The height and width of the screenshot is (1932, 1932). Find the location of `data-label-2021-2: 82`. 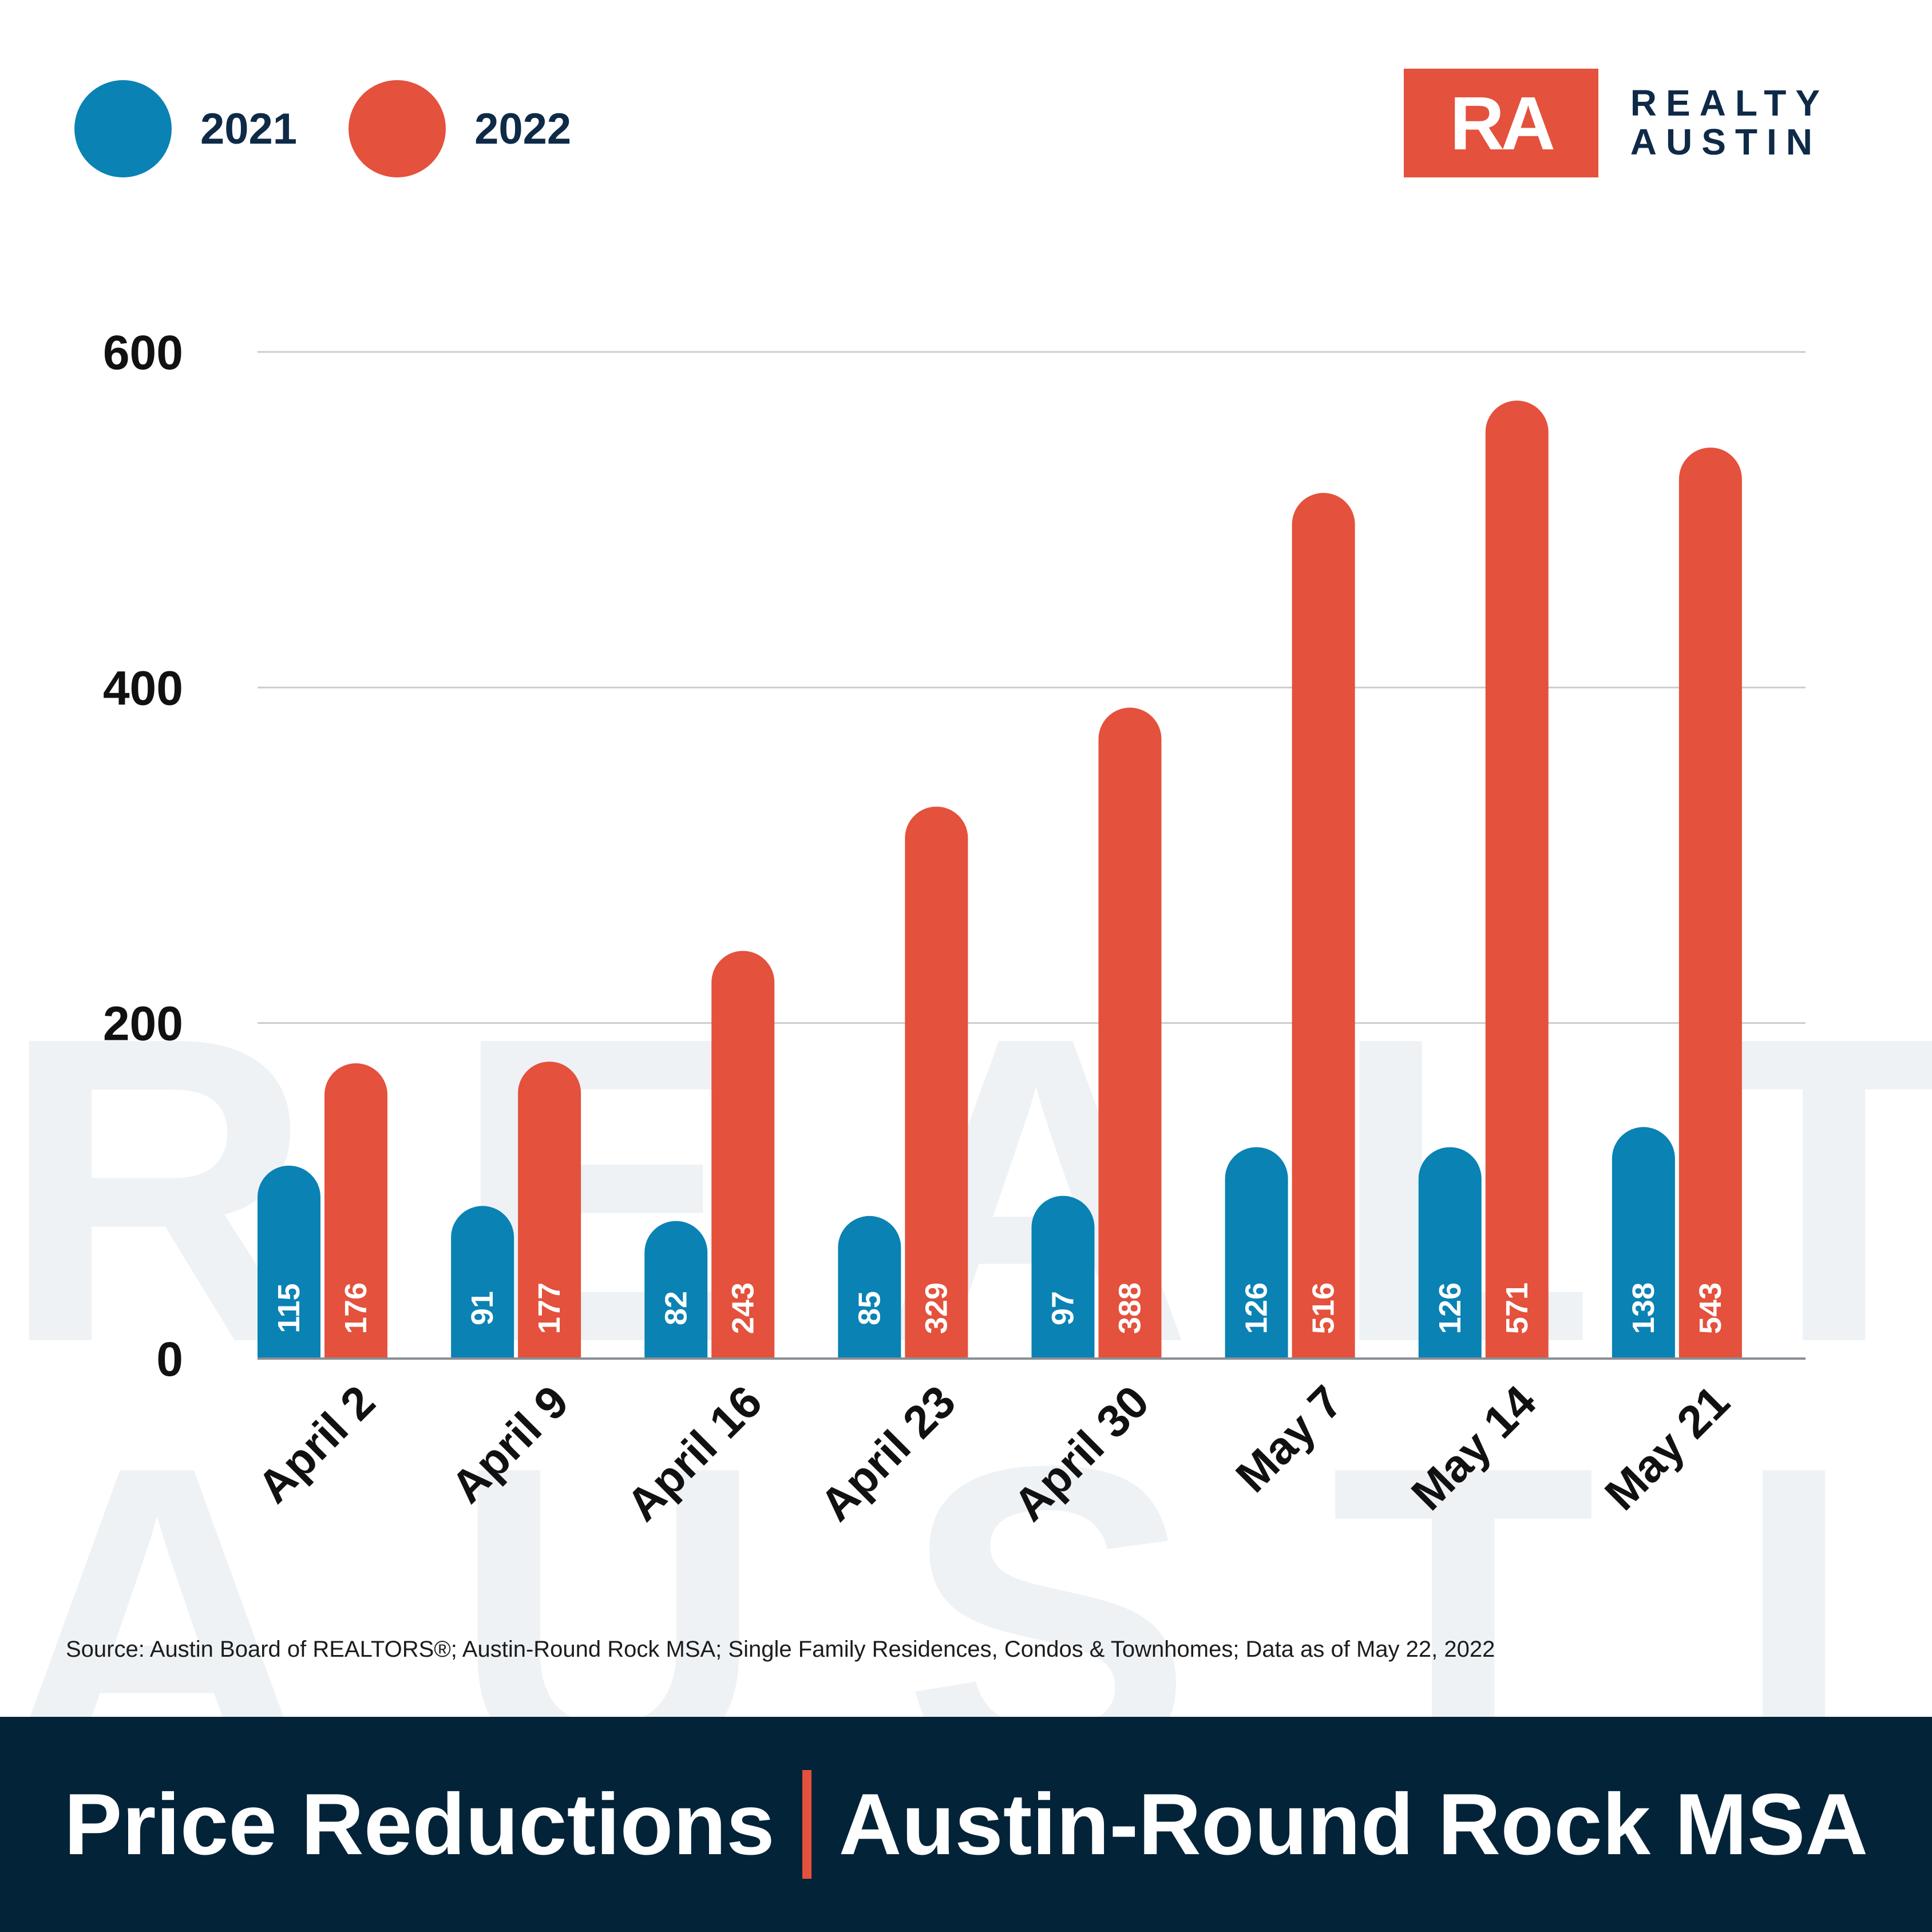

data-label-2021-2: 82 is located at coordinates (676, 1308).